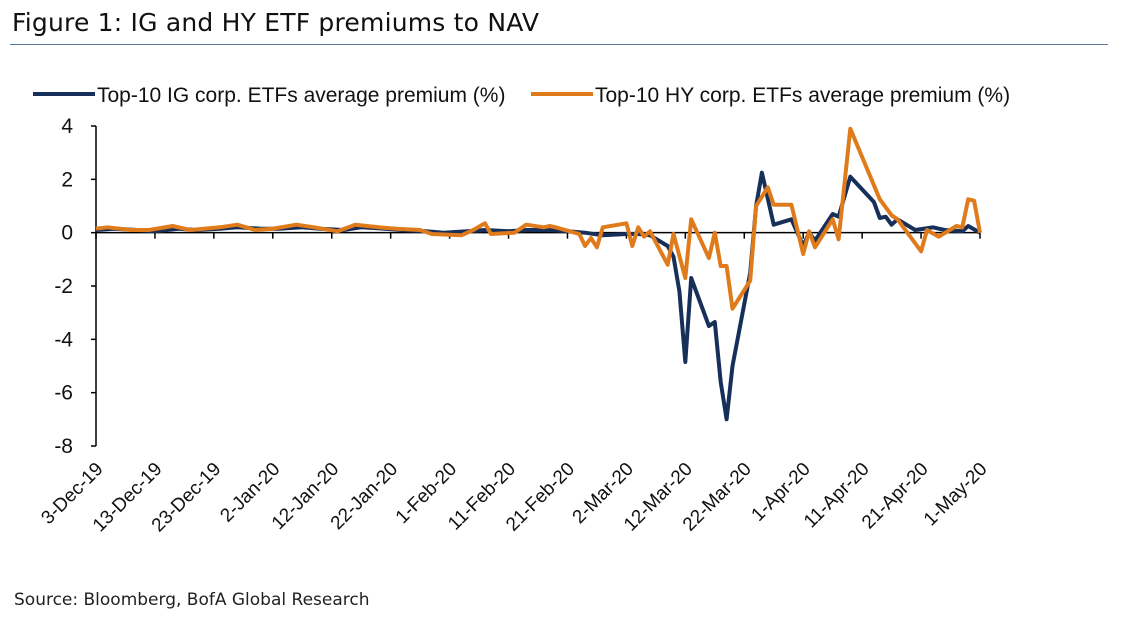 This screenshot has height=621, width=1123. I want to click on legend-label-ig: Top-10 IG corp. ETFs average premium (%), so click(301, 95).